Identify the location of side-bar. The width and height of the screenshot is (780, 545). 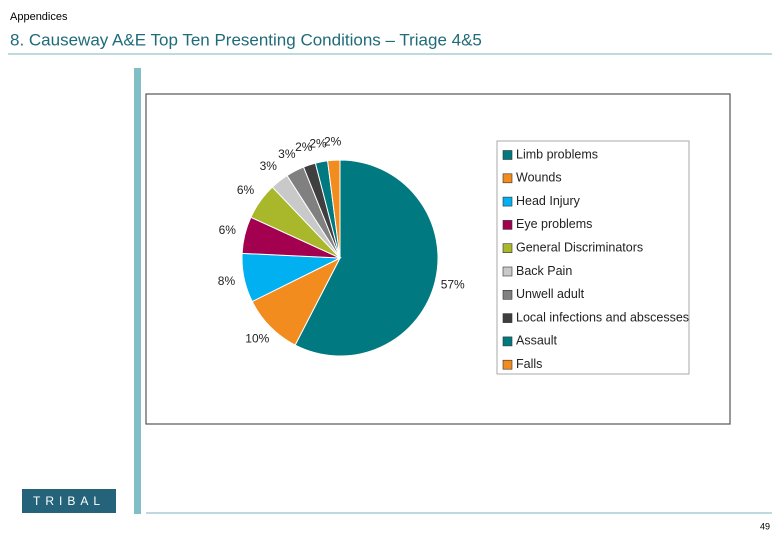
(137, 291).